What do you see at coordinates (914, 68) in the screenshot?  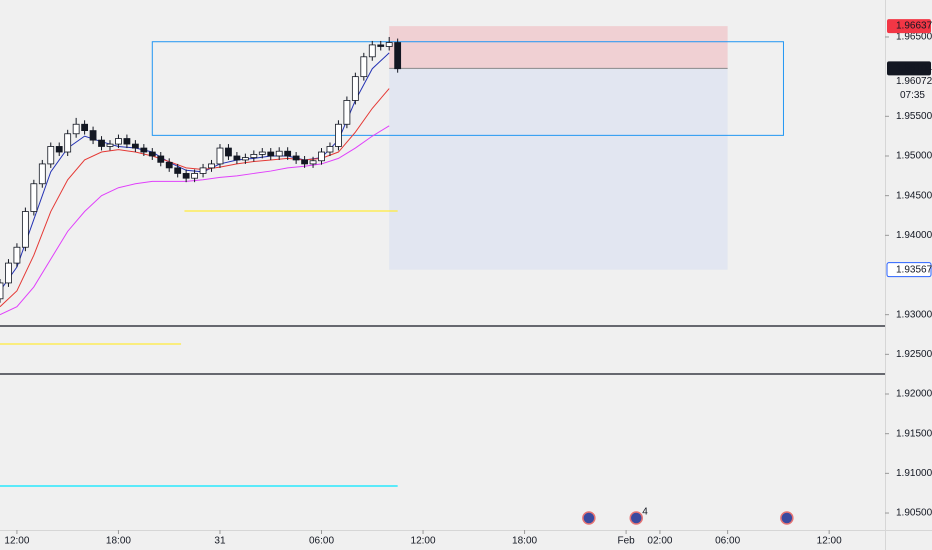 I see `price-label: 1.96104` at bounding box center [914, 68].